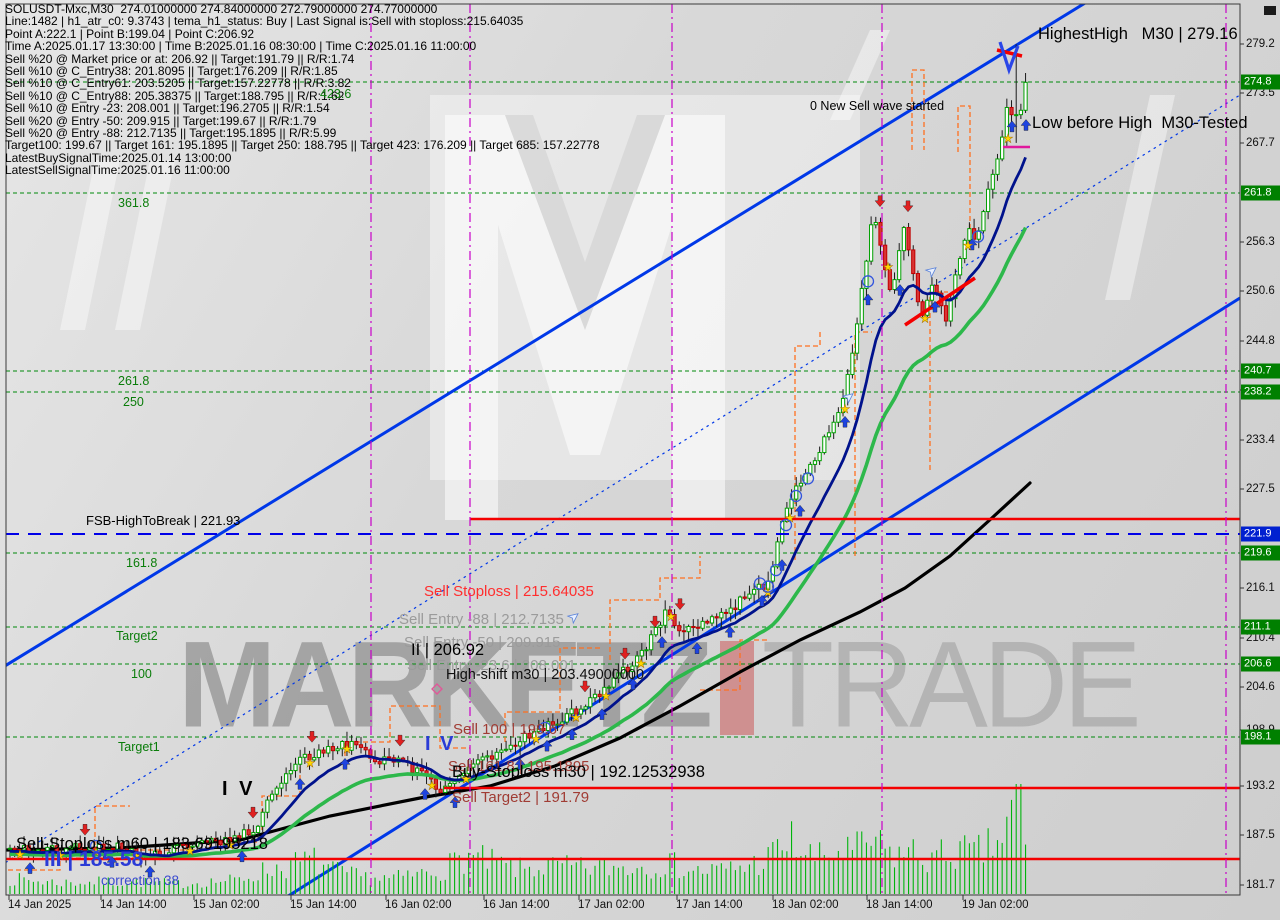 The image size is (1280, 920). What do you see at coordinates (1270, 10) in the screenshot?
I see `window-corner-icon` at bounding box center [1270, 10].